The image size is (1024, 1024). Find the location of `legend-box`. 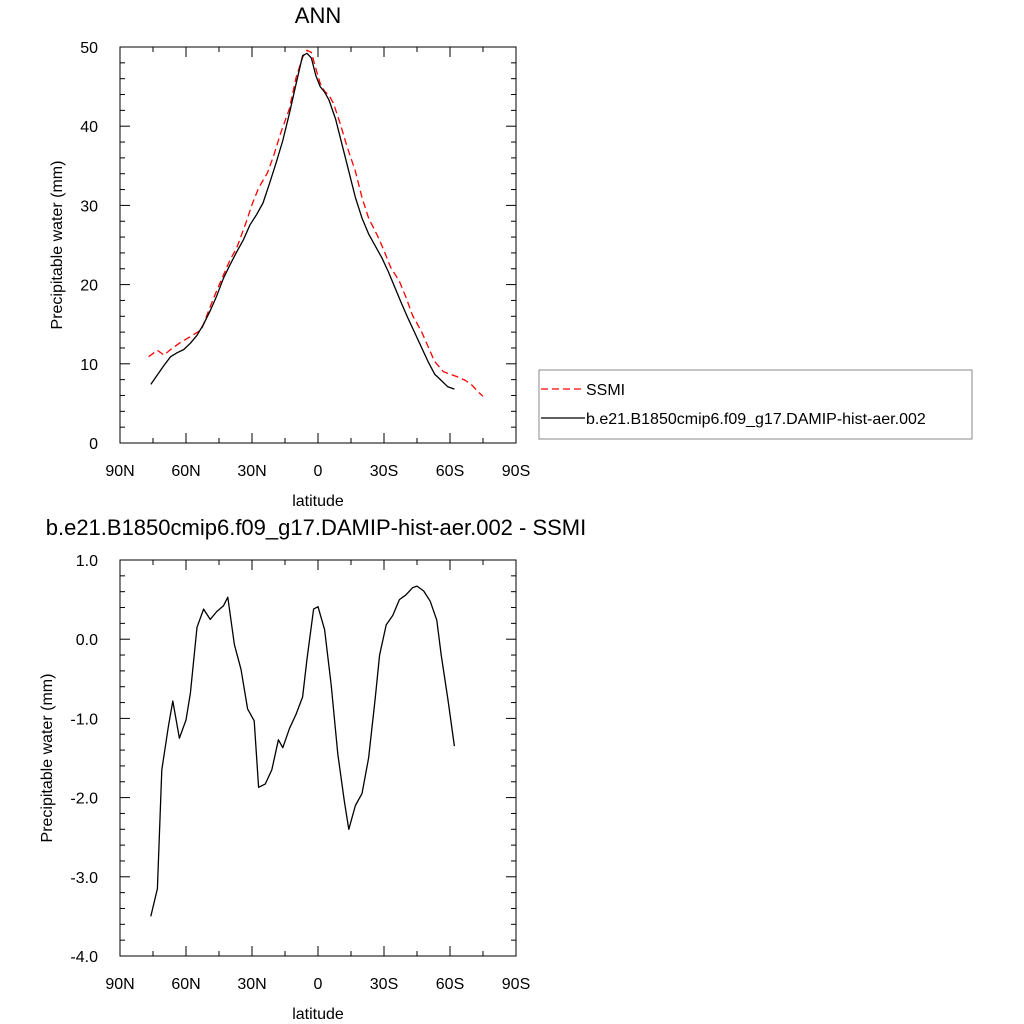

legend-box is located at coordinates (755, 404).